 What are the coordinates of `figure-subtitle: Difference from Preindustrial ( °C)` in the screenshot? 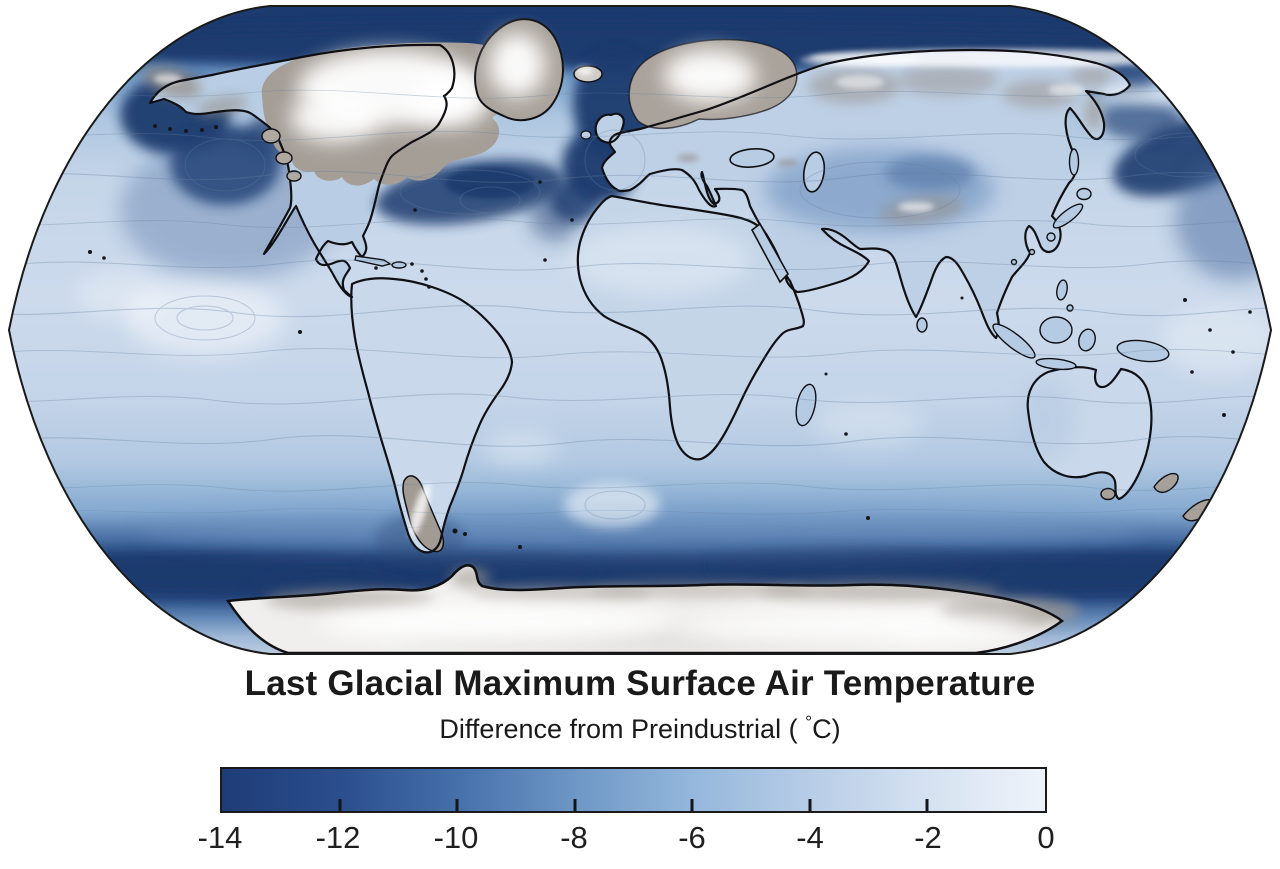 It's located at (640, 728).